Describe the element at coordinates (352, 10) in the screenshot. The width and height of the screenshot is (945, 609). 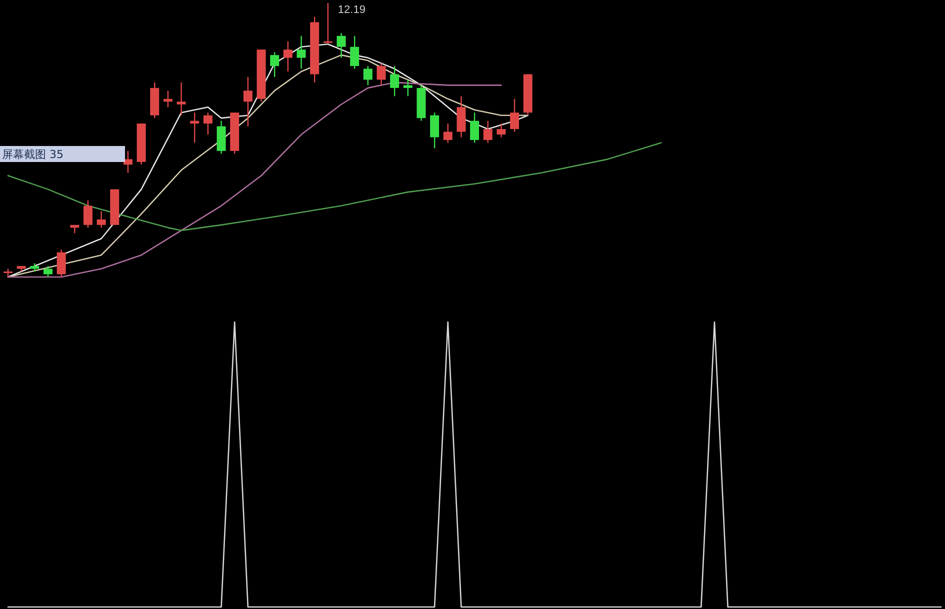
I see `annotation: 12.19` at that location.